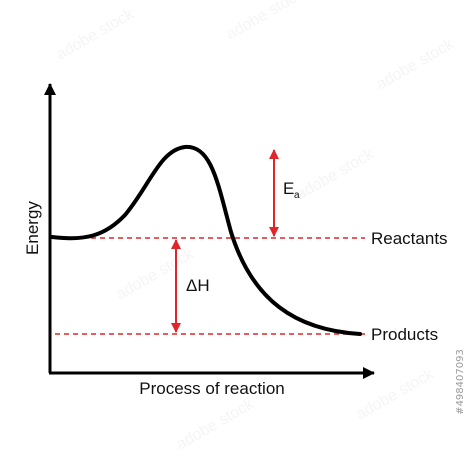 The image size is (474, 474). What do you see at coordinates (32, 228) in the screenshot?
I see `y-axis-label: Energy` at bounding box center [32, 228].